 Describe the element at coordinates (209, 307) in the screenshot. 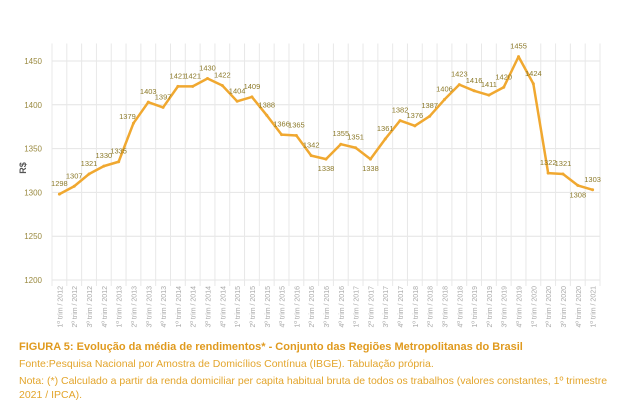

I see `x-tick-label: 3º trim / 2014` at that location.